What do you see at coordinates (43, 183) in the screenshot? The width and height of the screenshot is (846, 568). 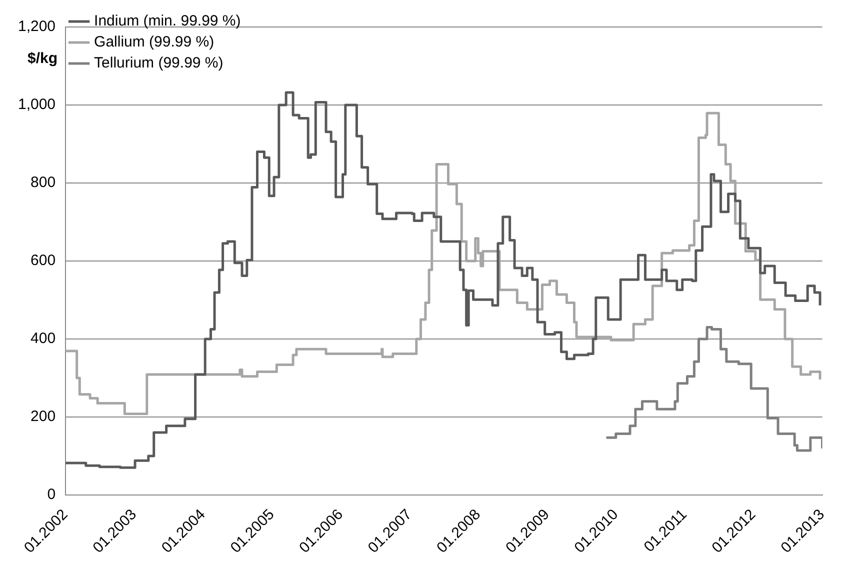 I see `y-tick-label: 800` at bounding box center [43, 183].